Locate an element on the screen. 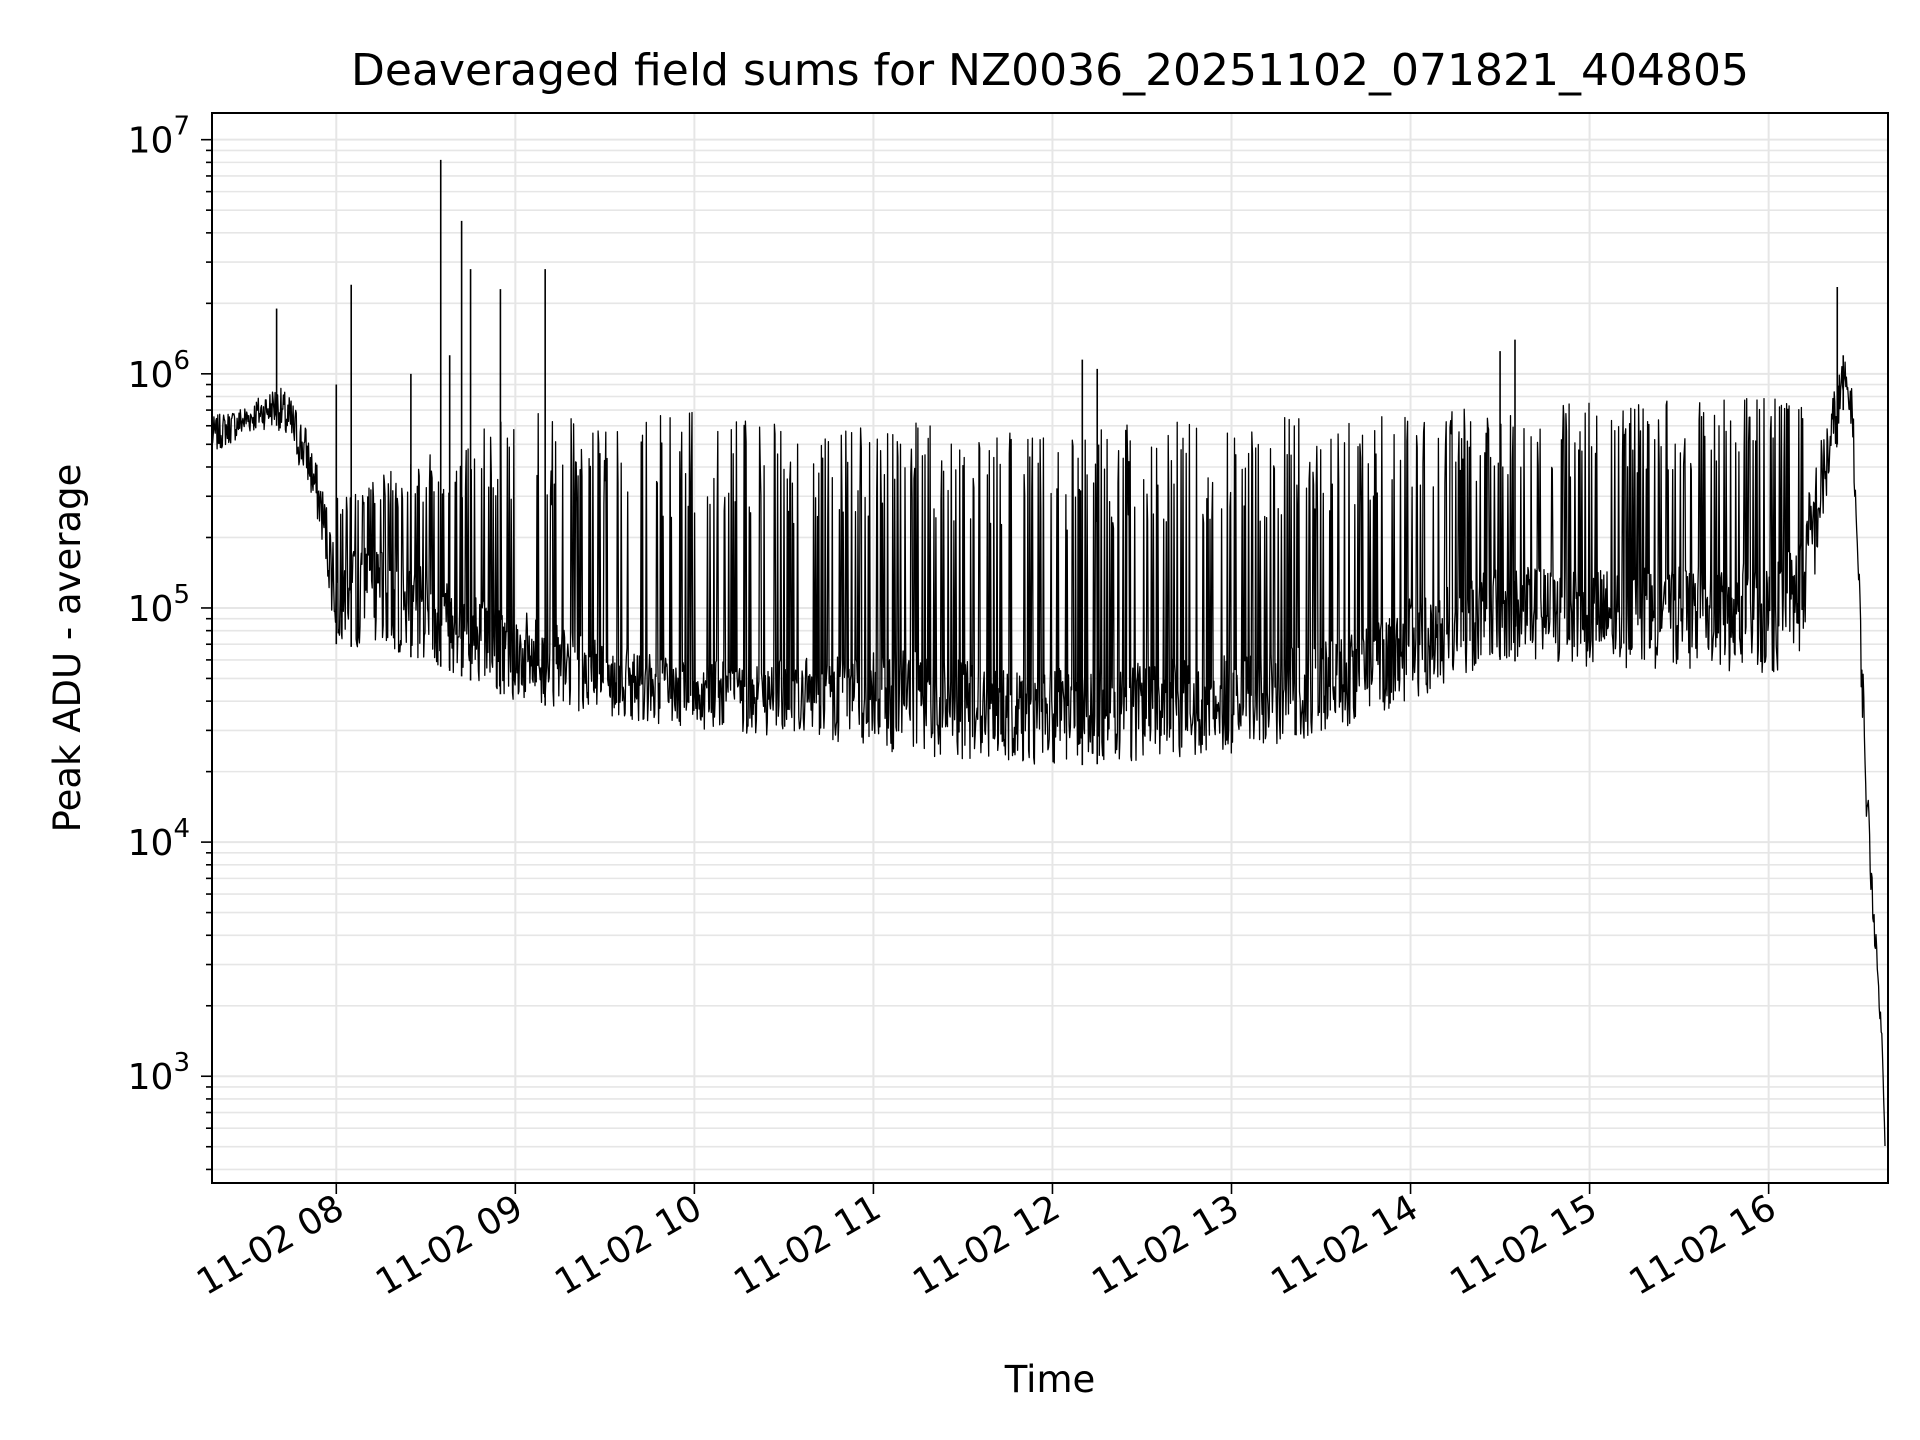 Image resolution: width=1920 pixels, height=1440 pixels. y-tick-exponent: 5 is located at coordinates (181, 595).